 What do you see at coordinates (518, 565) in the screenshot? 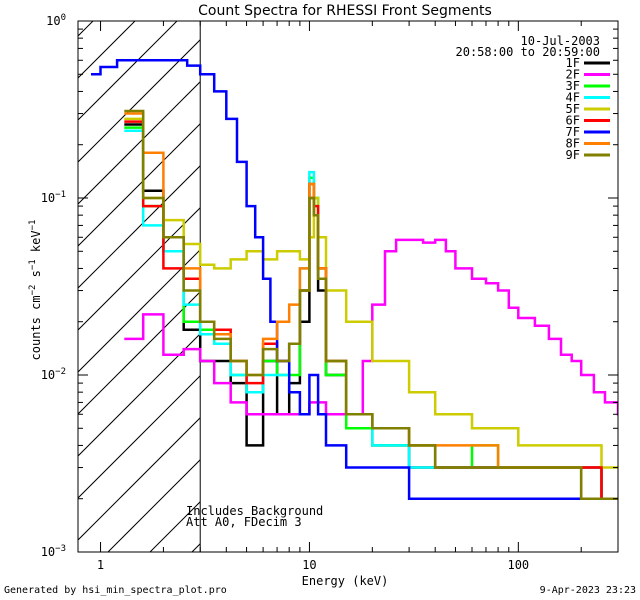
I see `x-tick-label: 100` at bounding box center [518, 565].